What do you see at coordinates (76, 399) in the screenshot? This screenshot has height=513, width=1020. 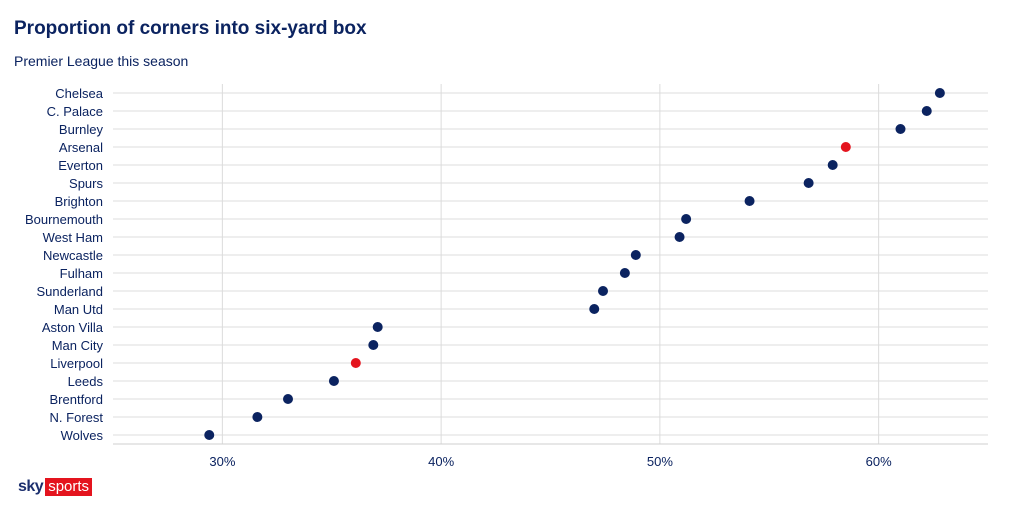 I see `y-tick-label: Brentford` at bounding box center [76, 399].